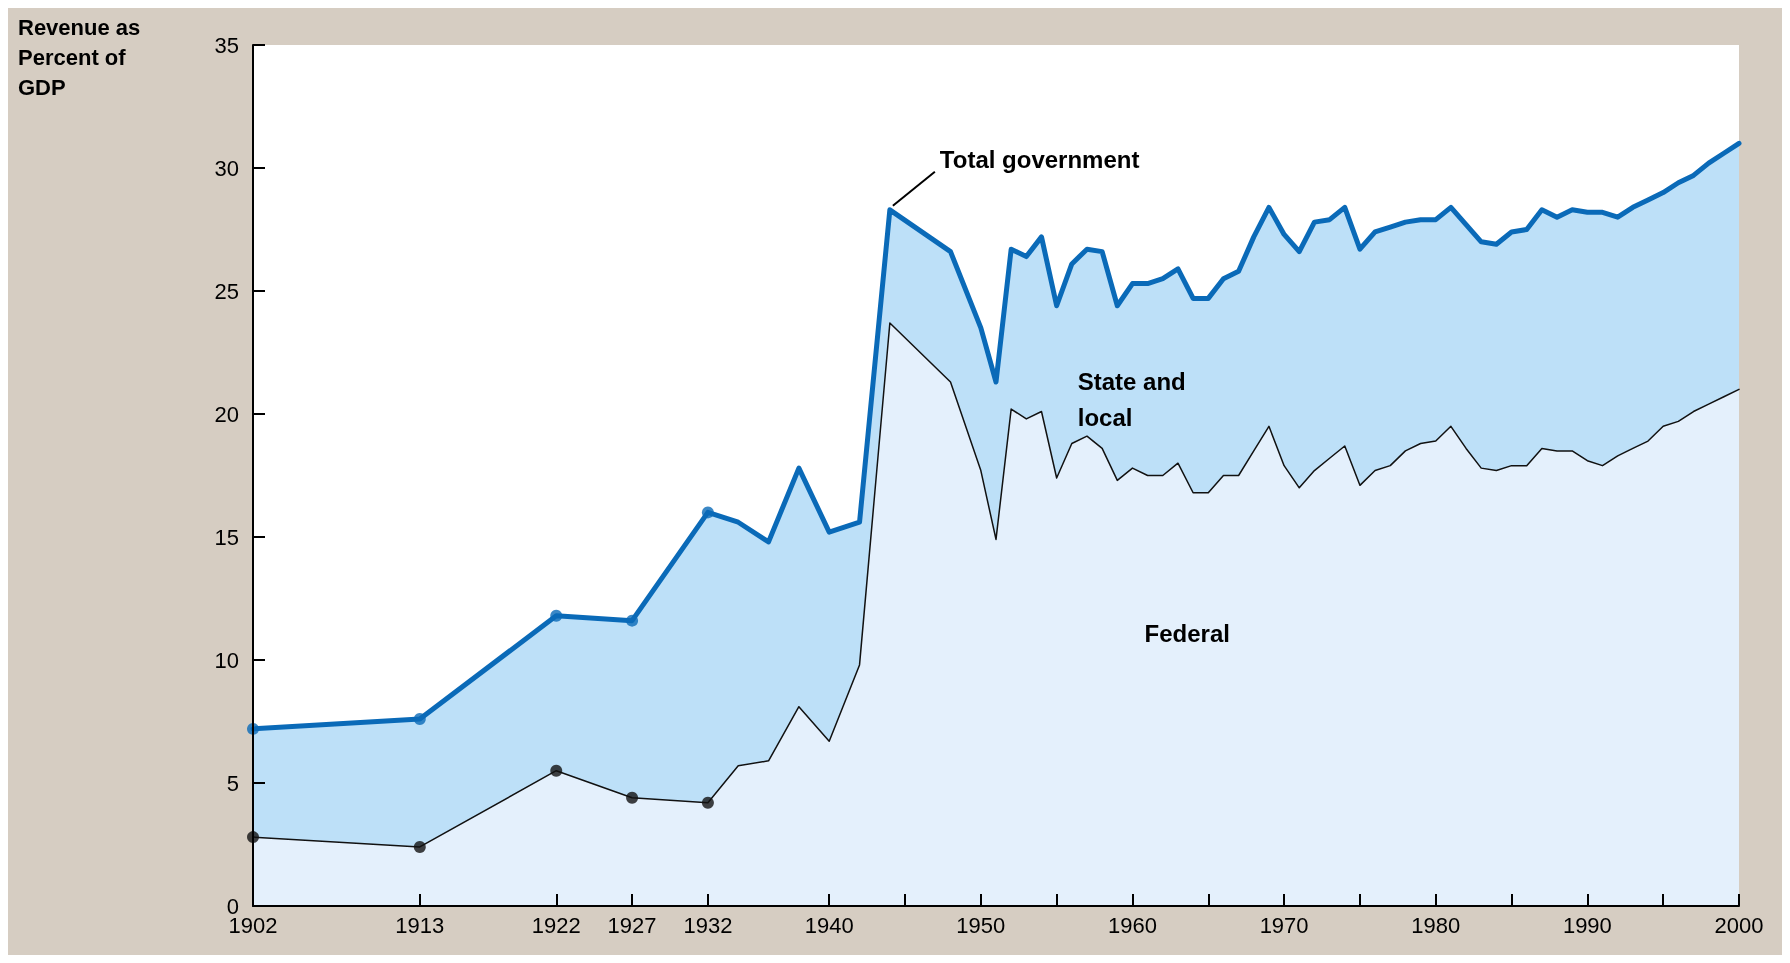 The width and height of the screenshot is (1790, 963). I want to click on y-tick-label: 15, so click(226, 537).